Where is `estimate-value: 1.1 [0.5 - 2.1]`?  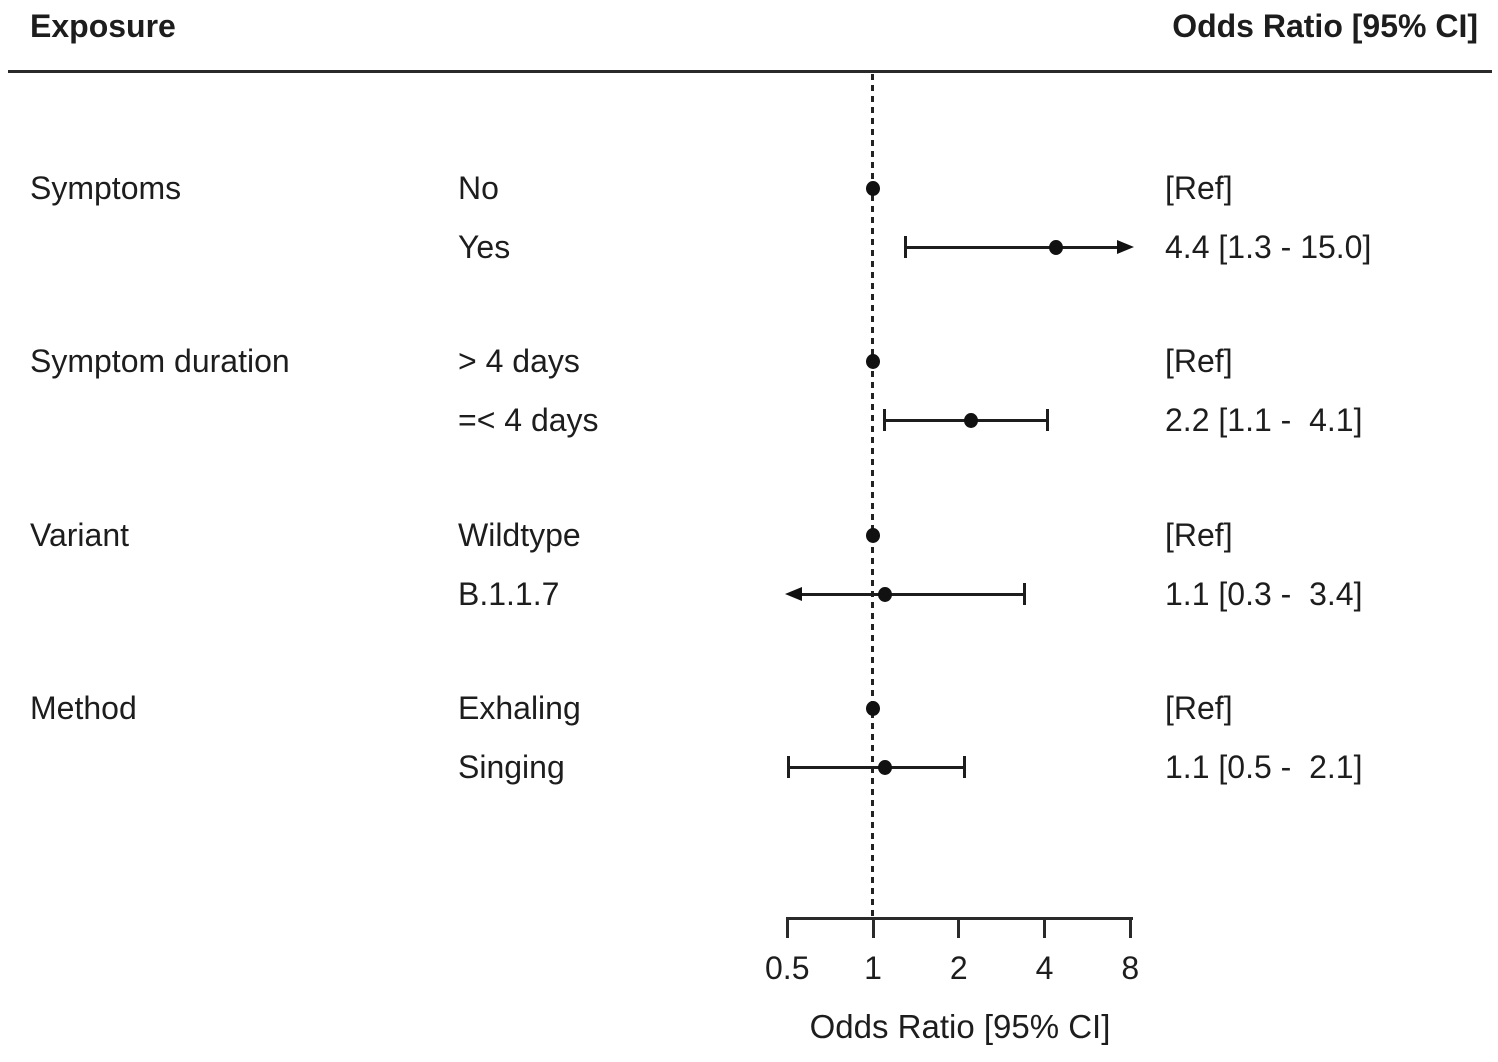 estimate-value: 1.1 [0.5 - 2.1] is located at coordinates (1264, 767).